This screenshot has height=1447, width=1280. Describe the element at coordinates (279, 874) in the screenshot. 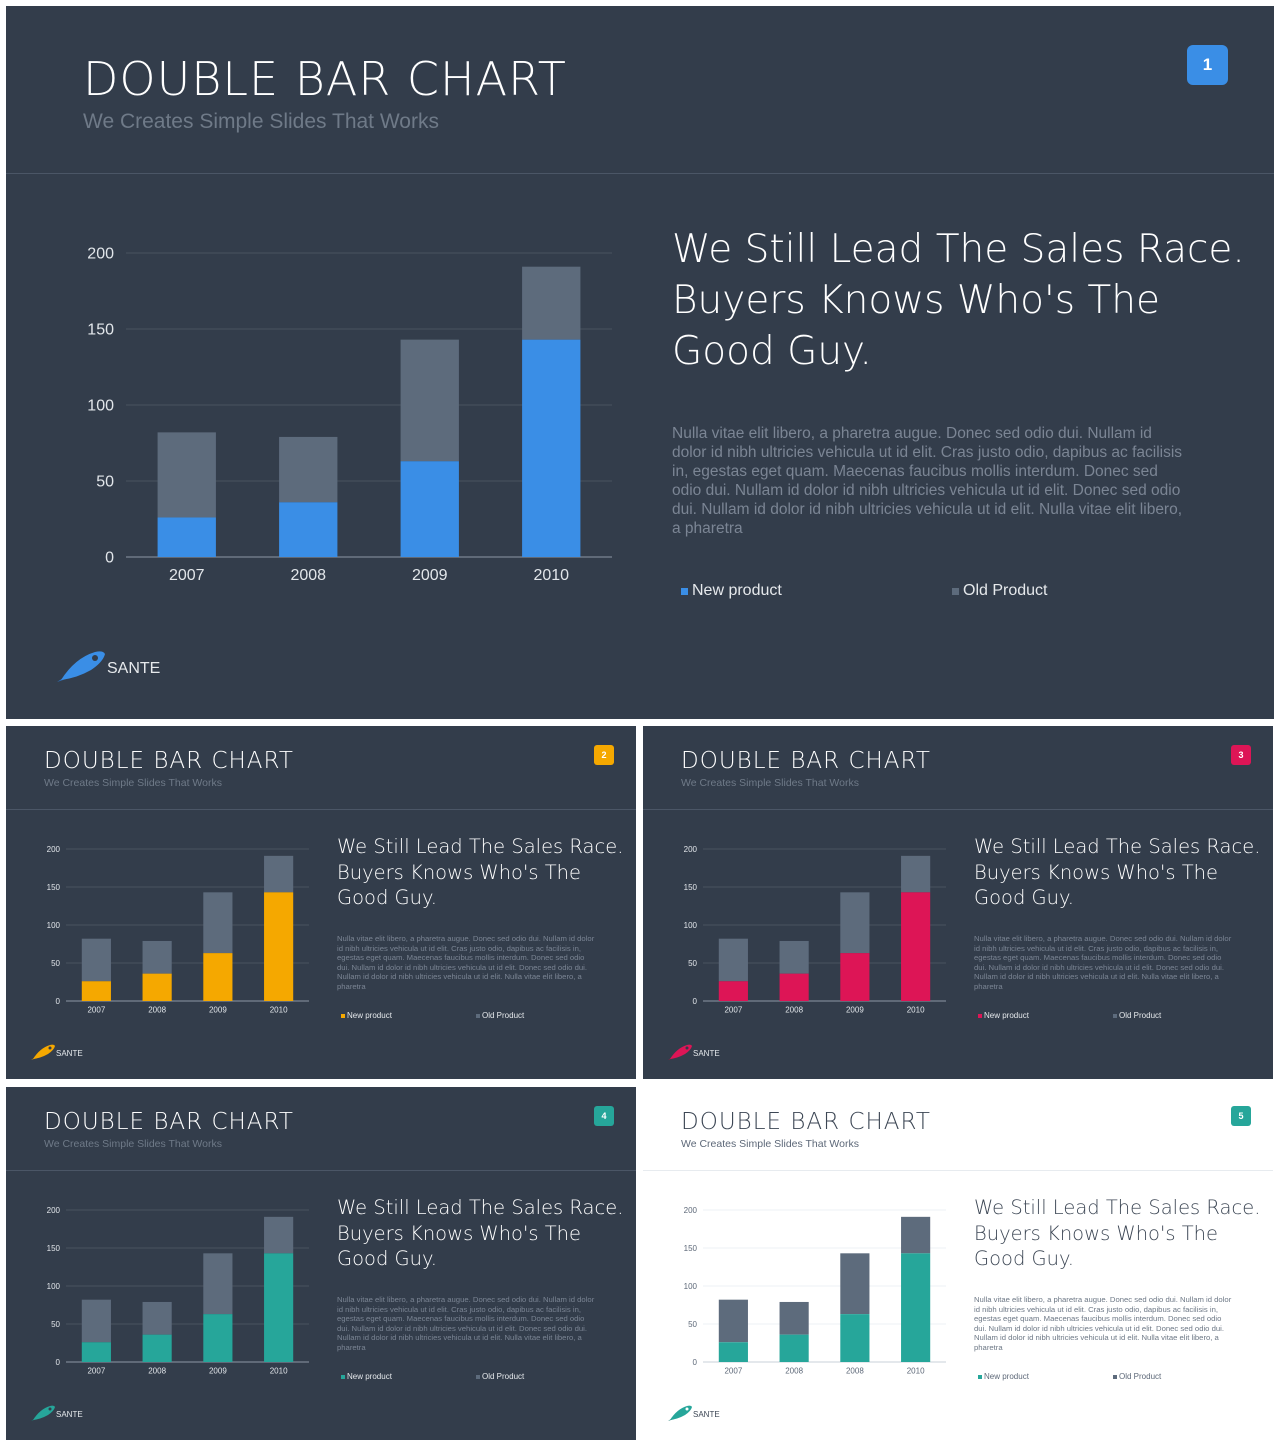

I see `bar-old-product-2010` at that location.